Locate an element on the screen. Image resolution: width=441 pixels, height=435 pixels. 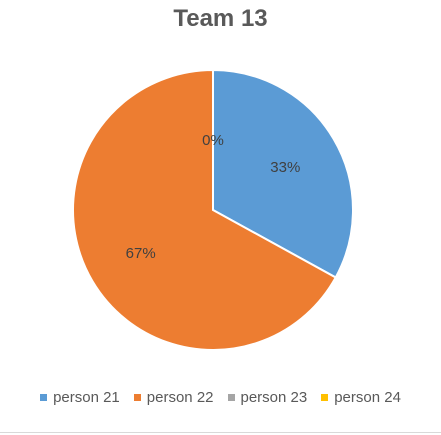
legend-label: person 21 is located at coordinates (86, 397).